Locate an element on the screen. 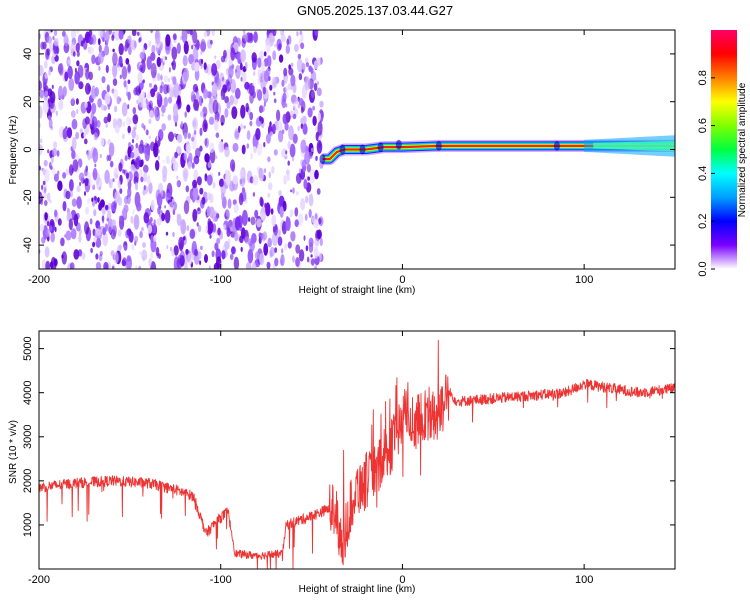  spectrogram-xtick-label: -200 is located at coordinates (39, 280).